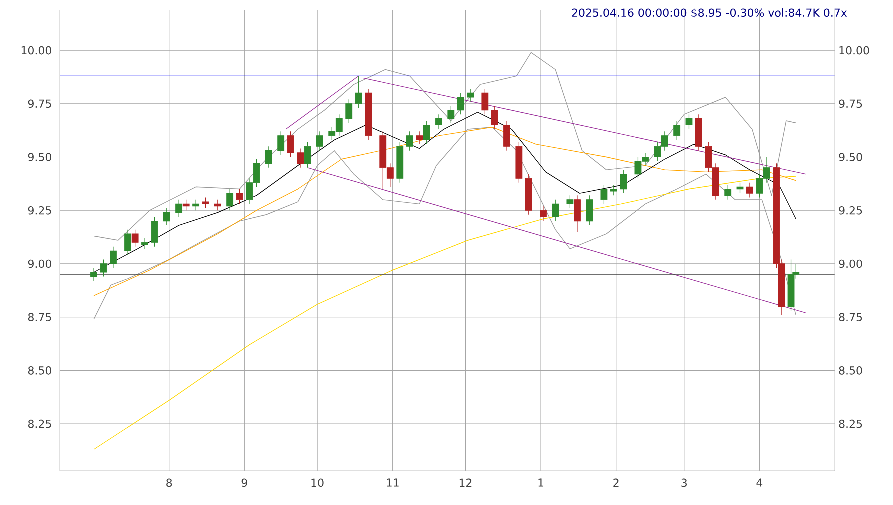 The image size is (893, 505). Describe the element at coordinates (850, 264) in the screenshot. I see `y2-tick-label: 9.00` at that location.